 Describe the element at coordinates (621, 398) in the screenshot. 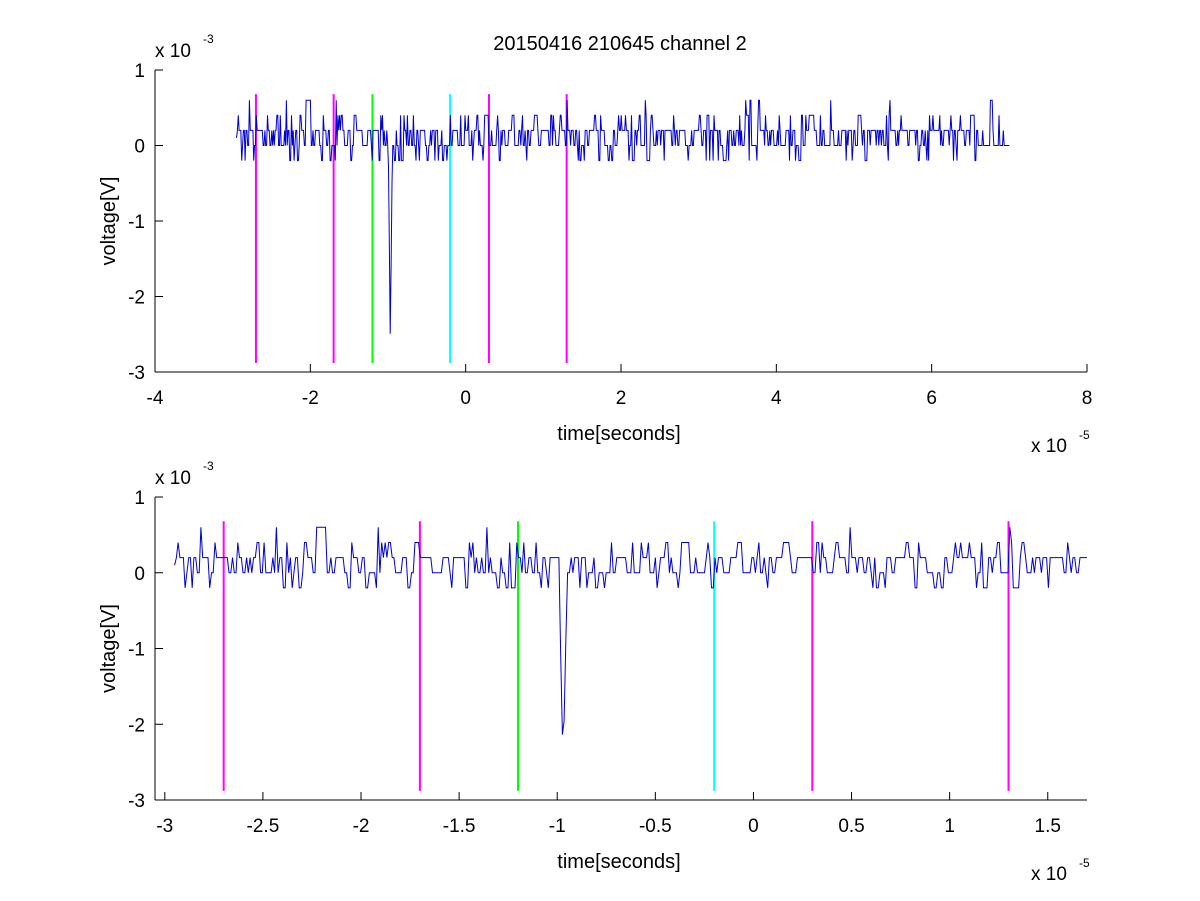

I see `x-tick-label: 2` at that location.